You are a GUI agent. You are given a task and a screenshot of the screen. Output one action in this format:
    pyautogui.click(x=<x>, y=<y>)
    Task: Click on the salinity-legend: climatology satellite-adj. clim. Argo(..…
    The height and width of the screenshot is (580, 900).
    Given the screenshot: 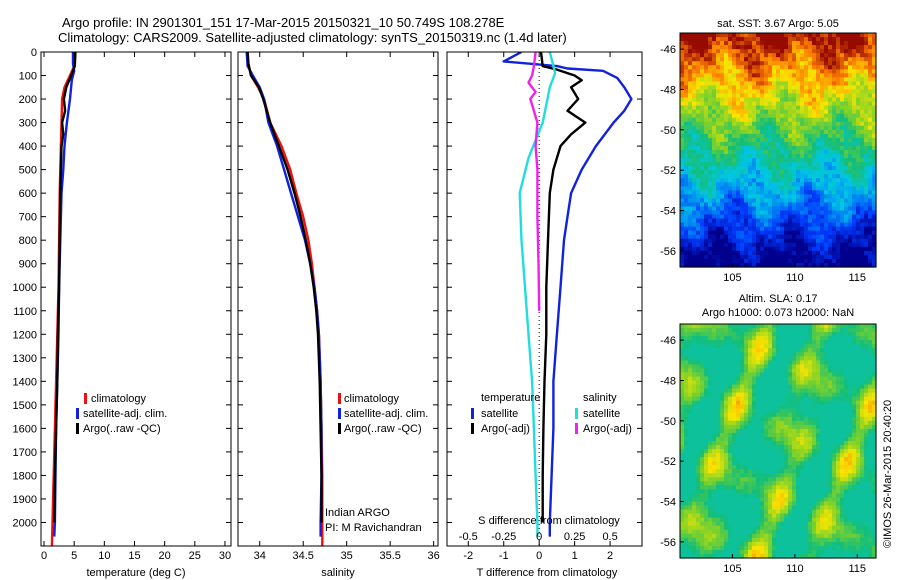 What is the action you would take?
    pyautogui.click(x=383, y=414)
    